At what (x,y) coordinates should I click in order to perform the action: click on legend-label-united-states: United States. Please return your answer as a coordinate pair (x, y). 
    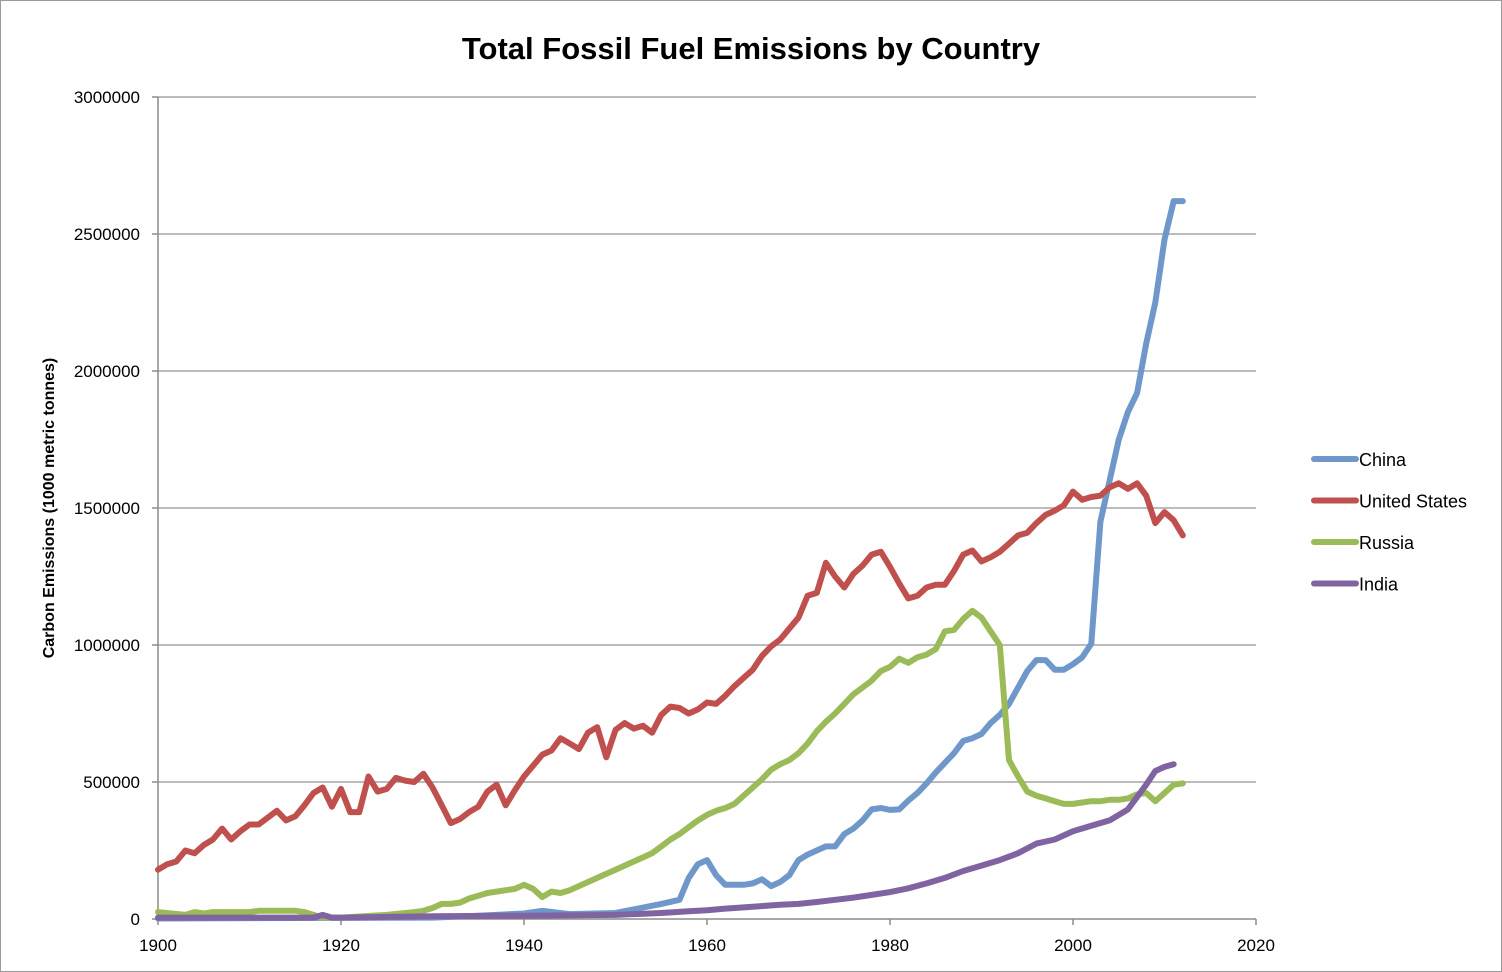
    Looking at the image, I should click on (1413, 502).